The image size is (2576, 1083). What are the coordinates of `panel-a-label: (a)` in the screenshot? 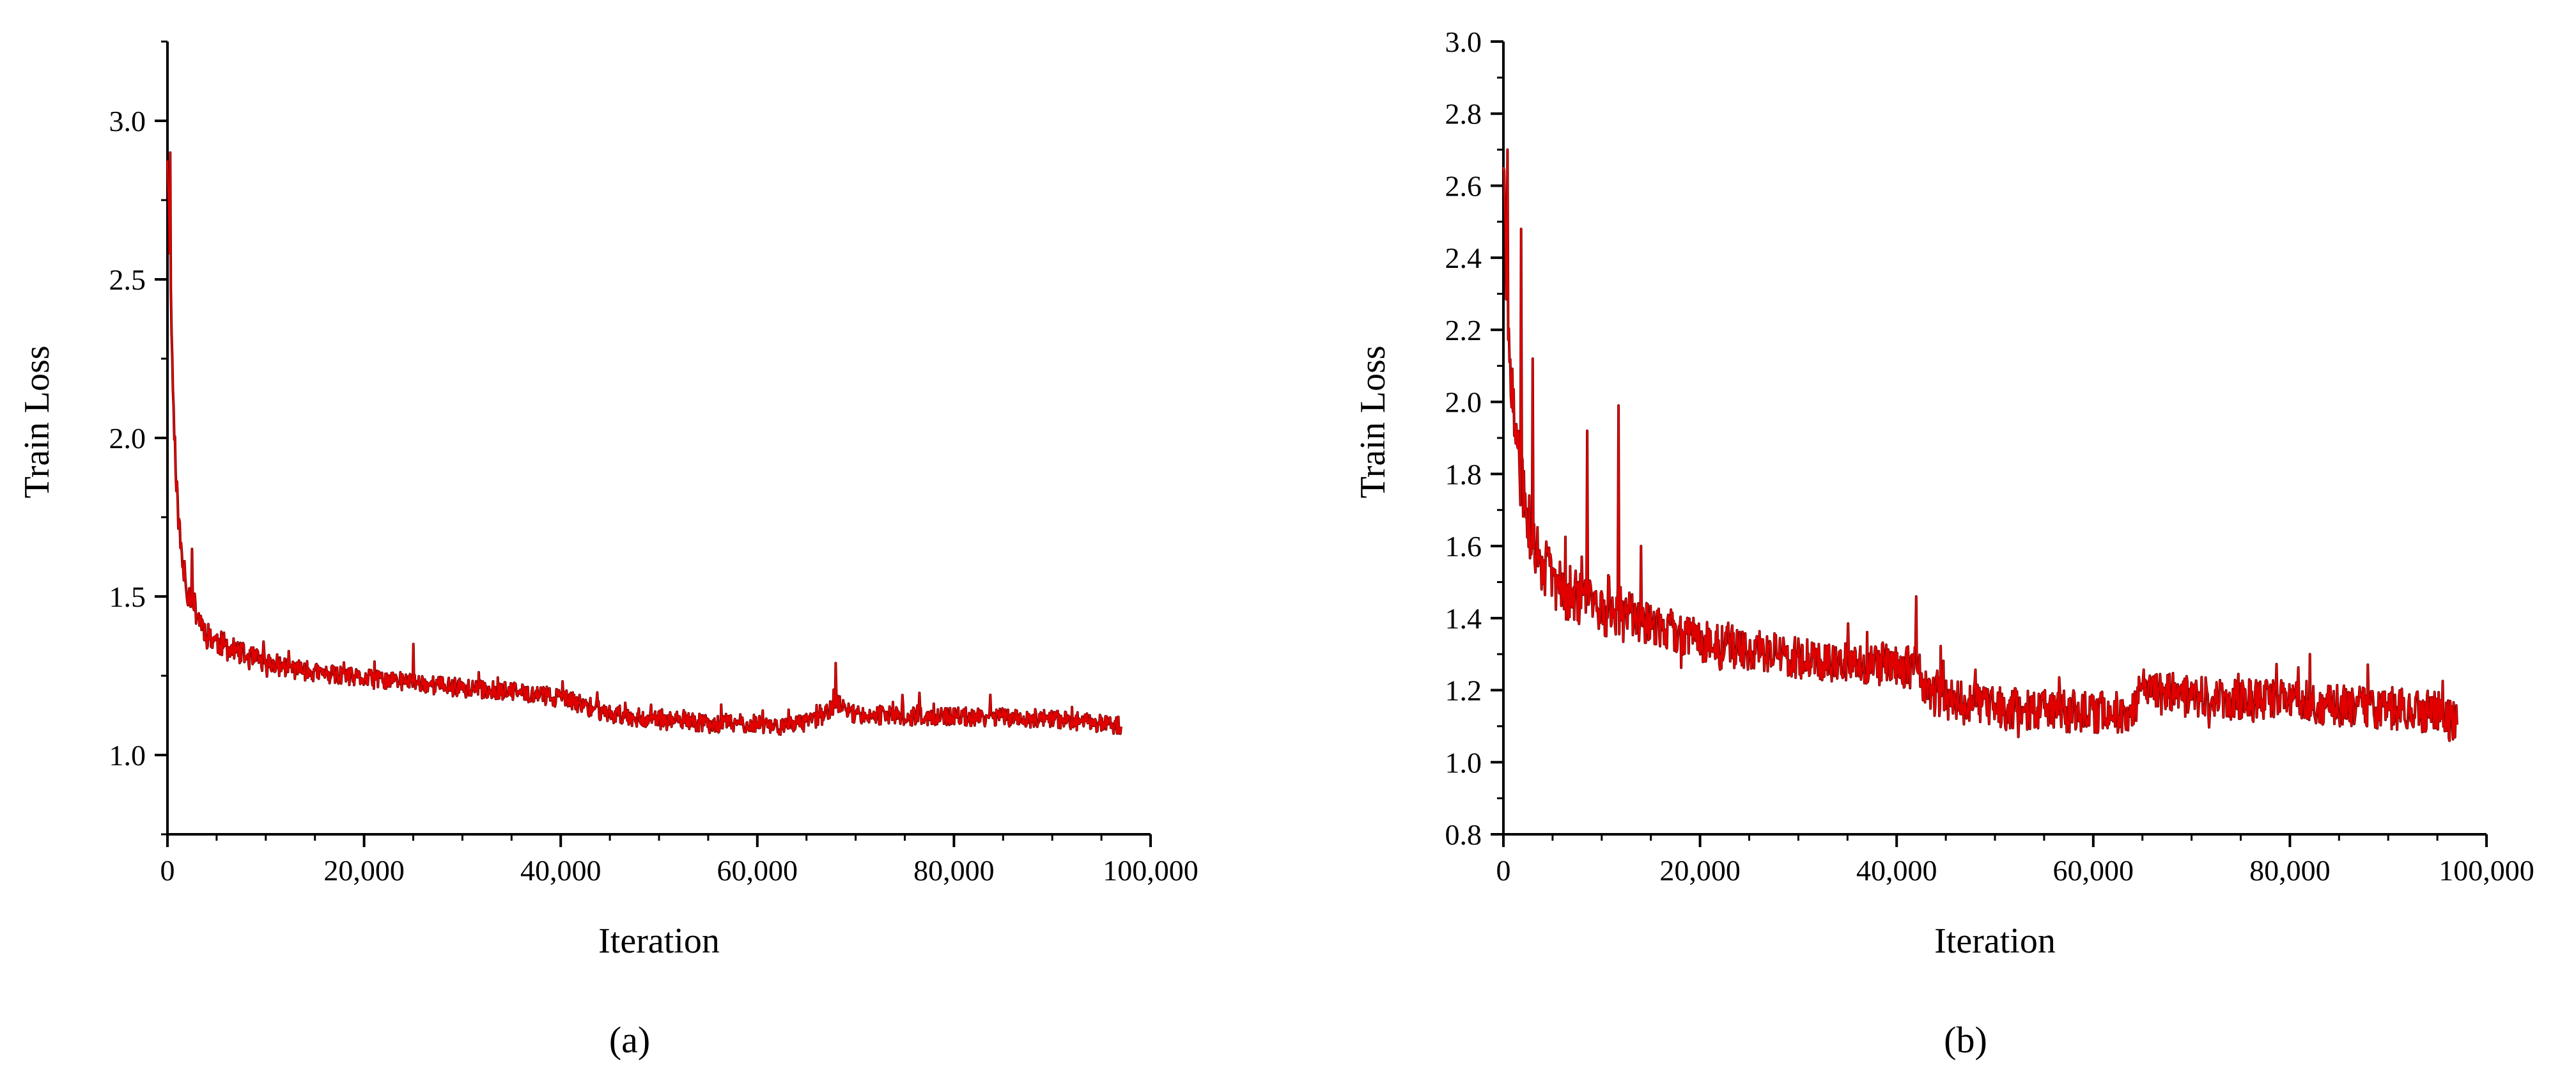 It's located at (629, 1040).